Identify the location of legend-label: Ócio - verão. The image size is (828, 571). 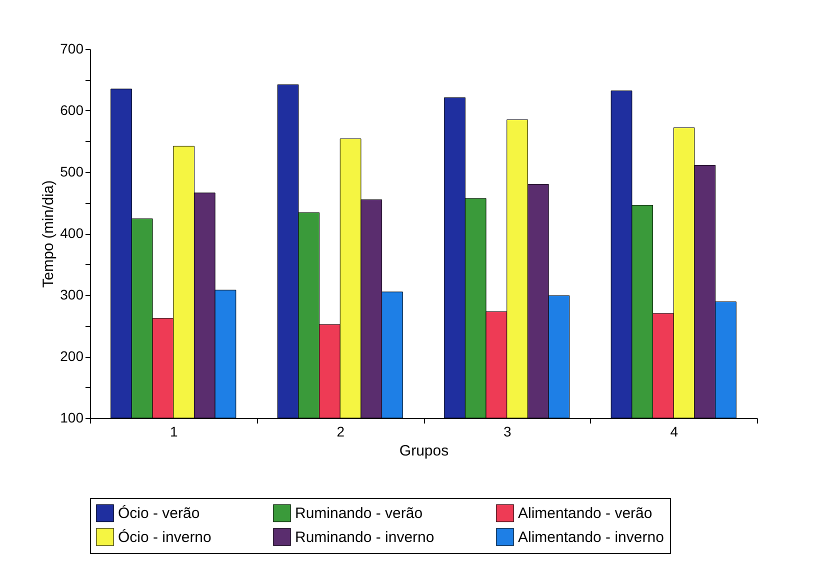
(159, 513).